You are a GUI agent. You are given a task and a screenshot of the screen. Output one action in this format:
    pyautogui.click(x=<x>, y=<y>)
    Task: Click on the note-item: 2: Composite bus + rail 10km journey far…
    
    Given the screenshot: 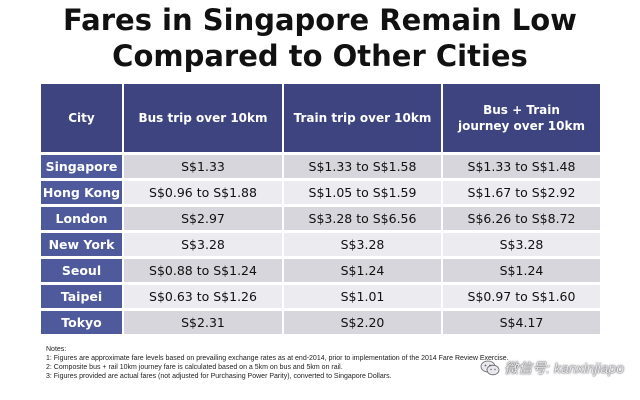 What is the action you would take?
    pyautogui.click(x=194, y=367)
    